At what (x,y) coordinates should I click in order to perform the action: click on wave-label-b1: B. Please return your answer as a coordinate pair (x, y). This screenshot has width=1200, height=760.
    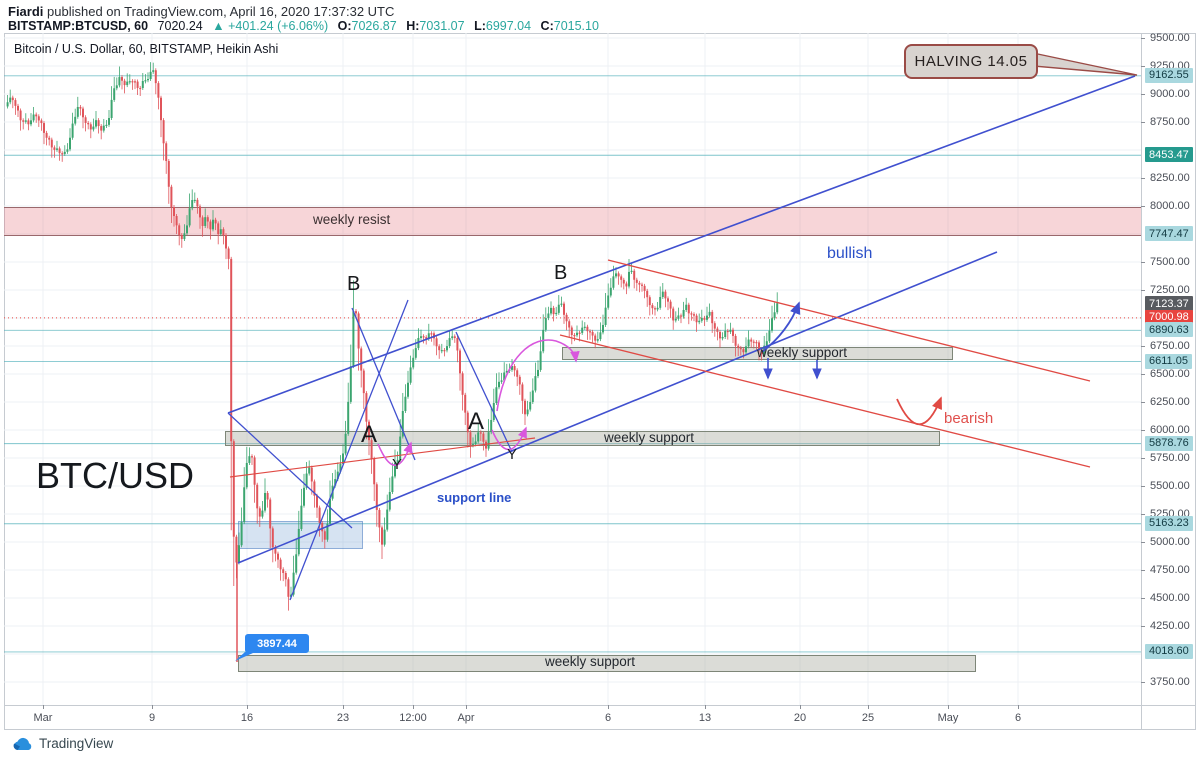
    Looking at the image, I should click on (354, 284).